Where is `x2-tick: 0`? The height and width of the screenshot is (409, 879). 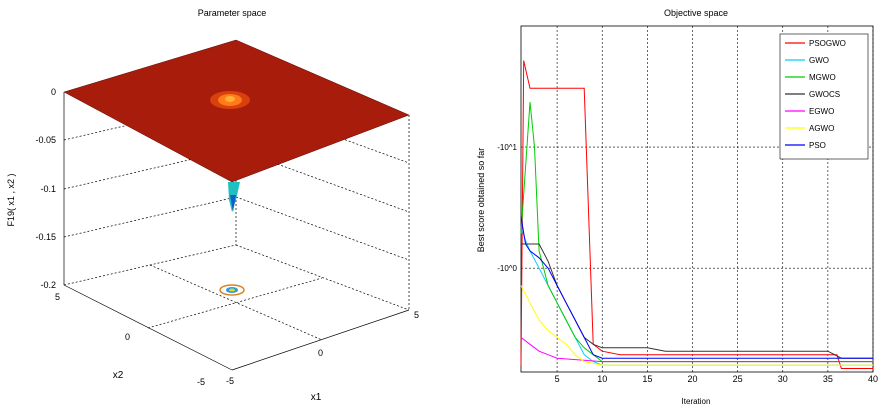 x2-tick: 0 is located at coordinates (127, 337).